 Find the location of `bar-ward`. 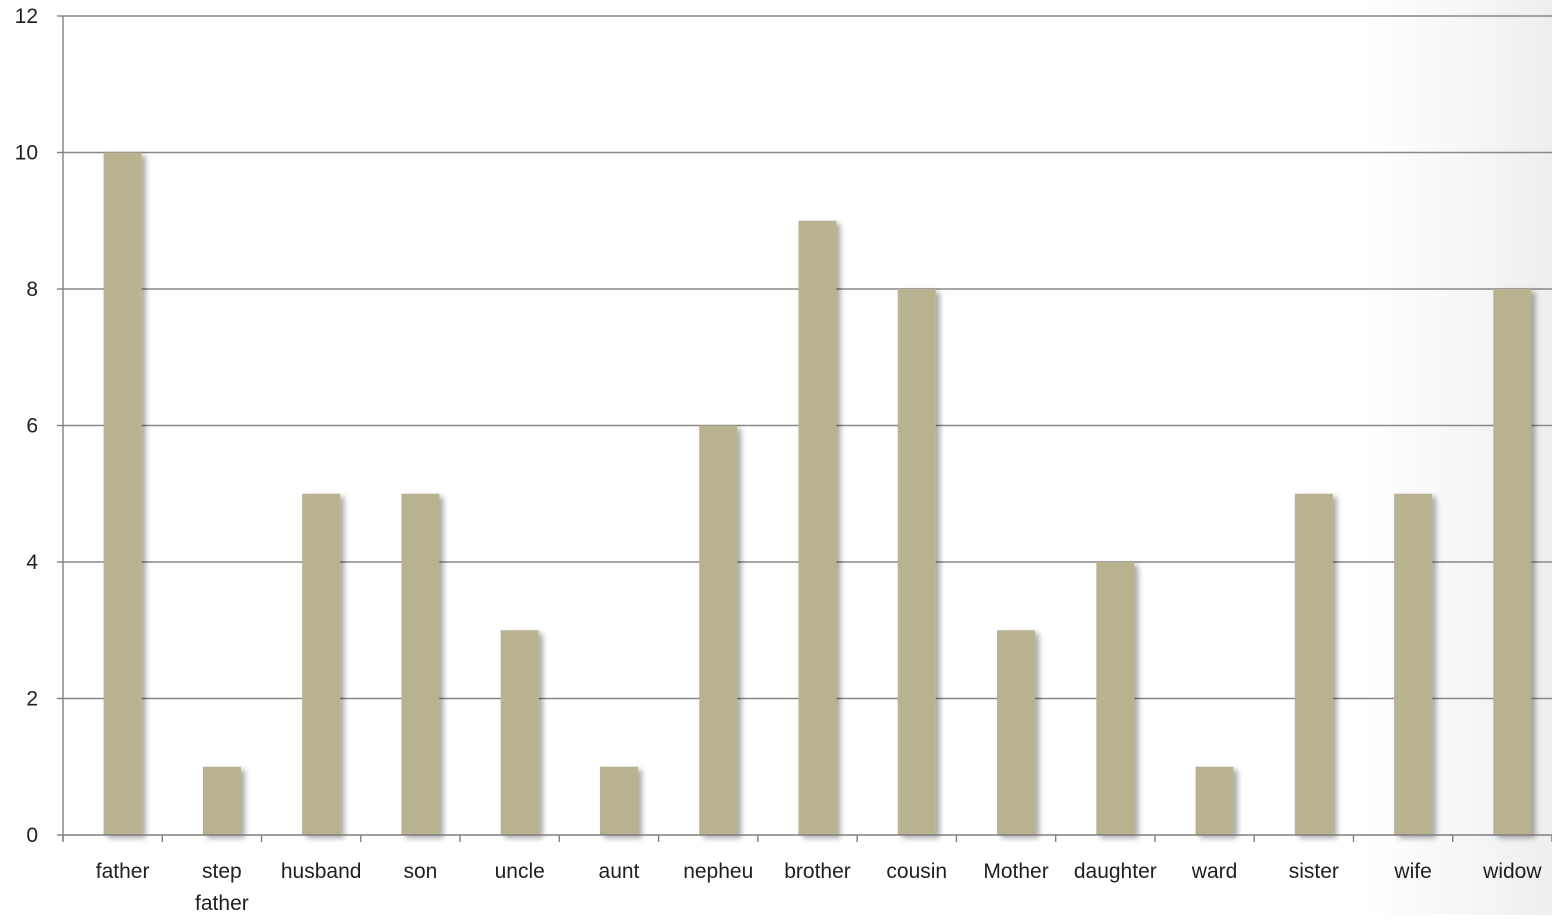

bar-ward is located at coordinates (1214, 800).